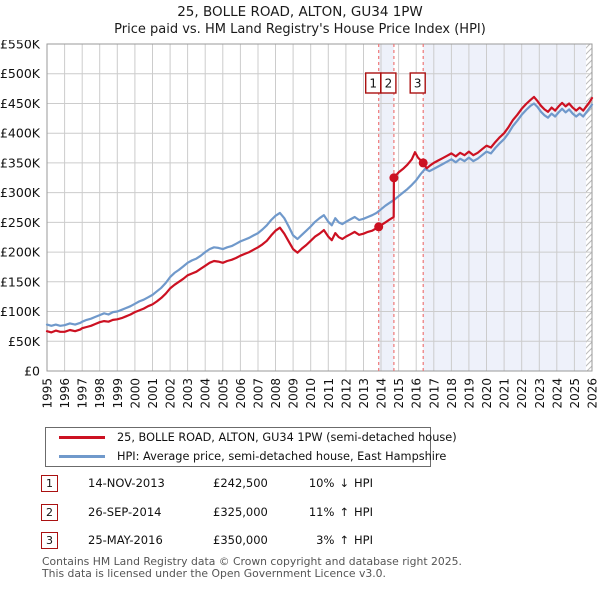 The height and width of the screenshot is (590, 600). I want to click on transaction-date: 25-MAY-2016, so click(125, 540).